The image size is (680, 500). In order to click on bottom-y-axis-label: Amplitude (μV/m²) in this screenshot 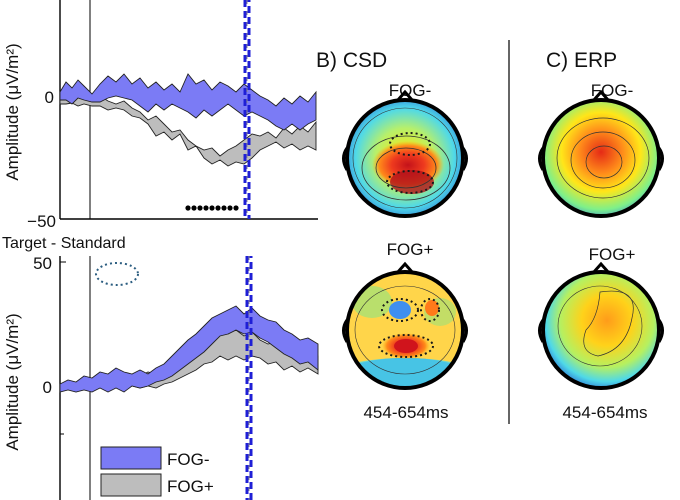, I will do `click(12, 381)`.